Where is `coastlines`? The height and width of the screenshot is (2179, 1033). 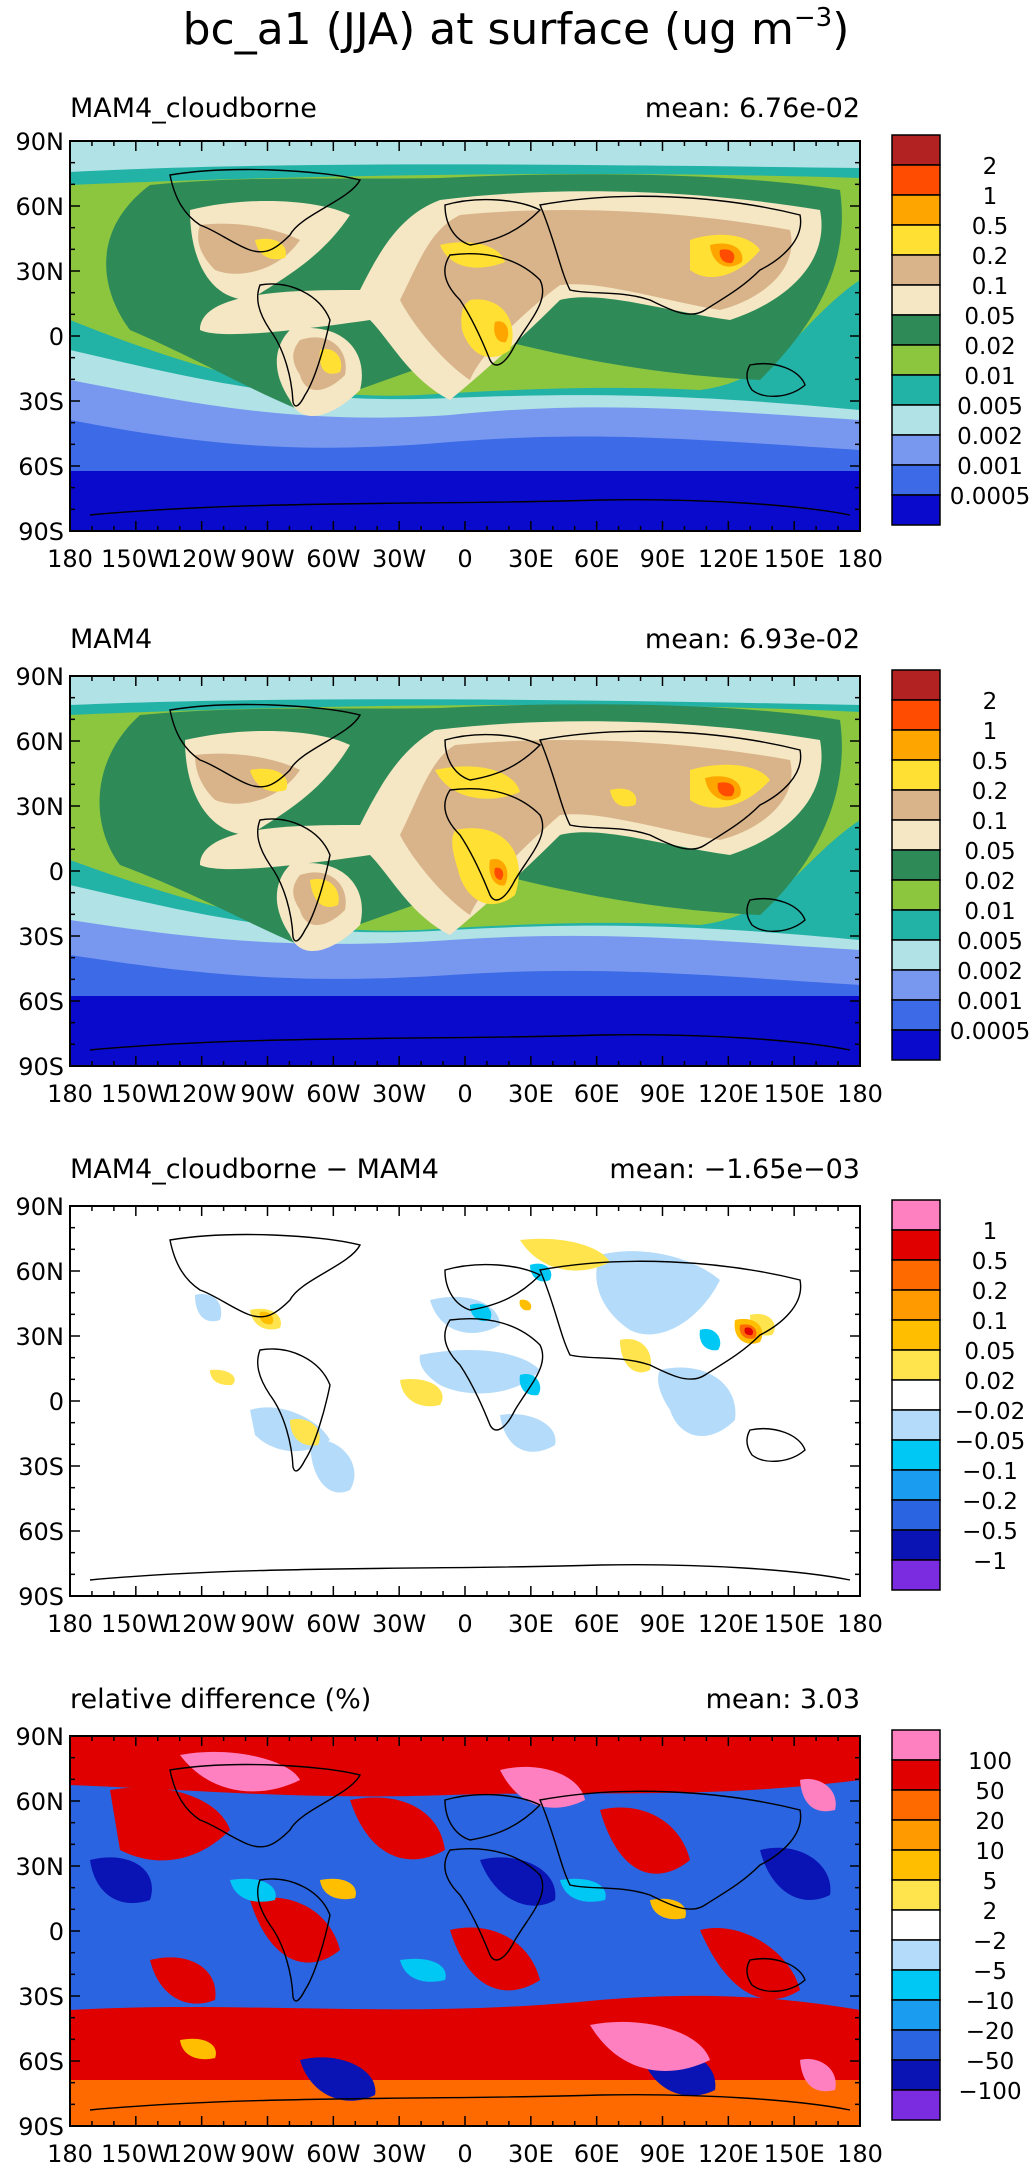 coastlines is located at coordinates (470, 1937).